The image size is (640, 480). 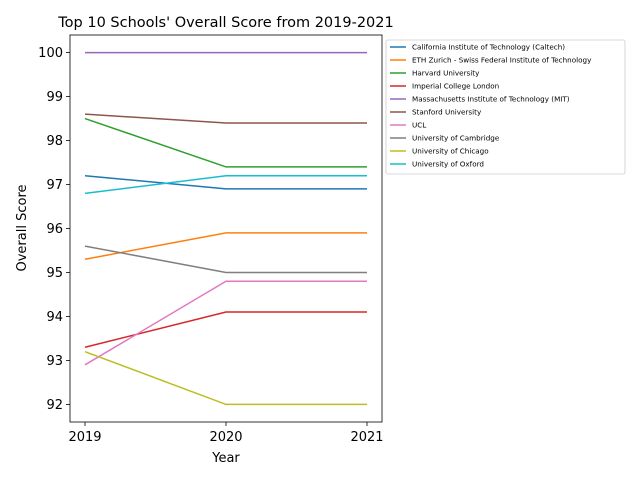 What do you see at coordinates (54, 361) in the screenshot?
I see `y-tick-label: 93` at bounding box center [54, 361].